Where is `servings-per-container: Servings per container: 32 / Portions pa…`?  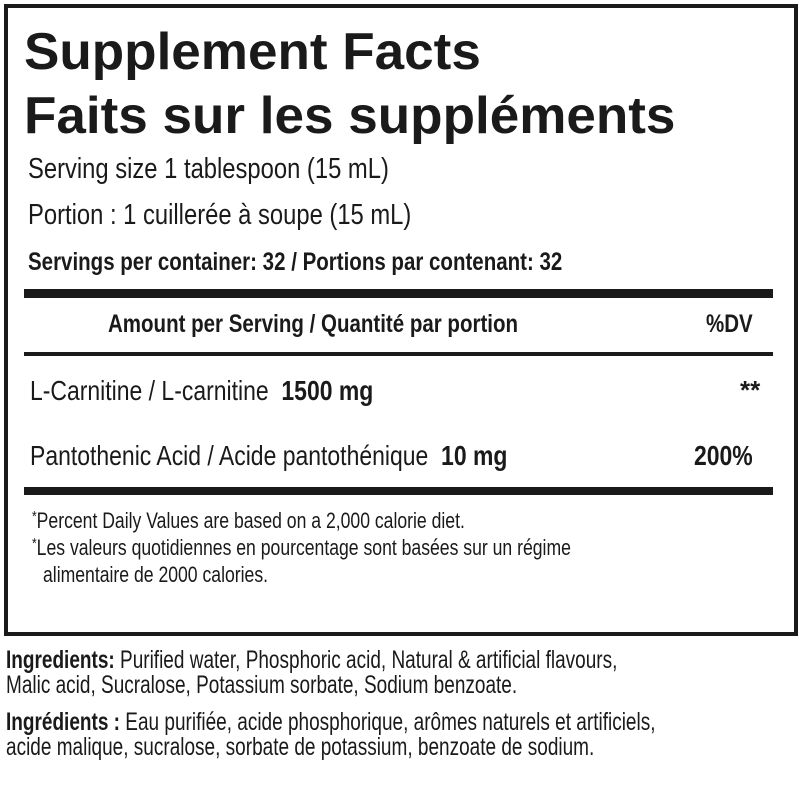
servings-per-container: Servings per container: 32 / Portions pa… is located at coordinates (295, 262).